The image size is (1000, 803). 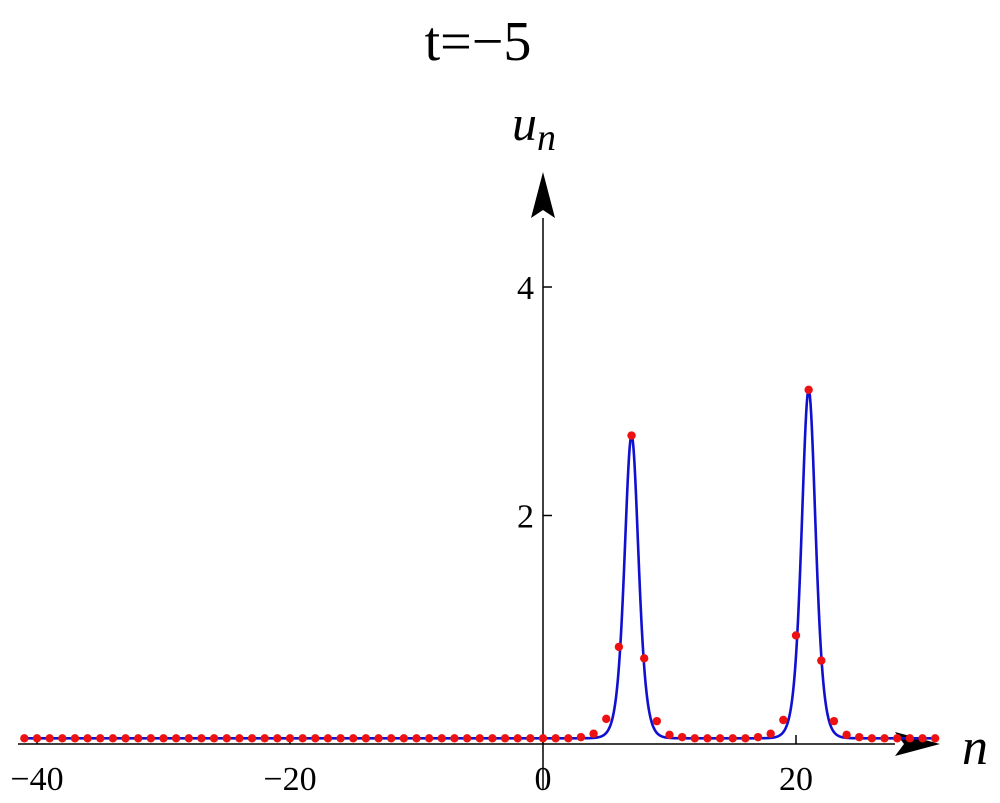 I want to click on x-tick-label: 0, so click(x=543, y=779).